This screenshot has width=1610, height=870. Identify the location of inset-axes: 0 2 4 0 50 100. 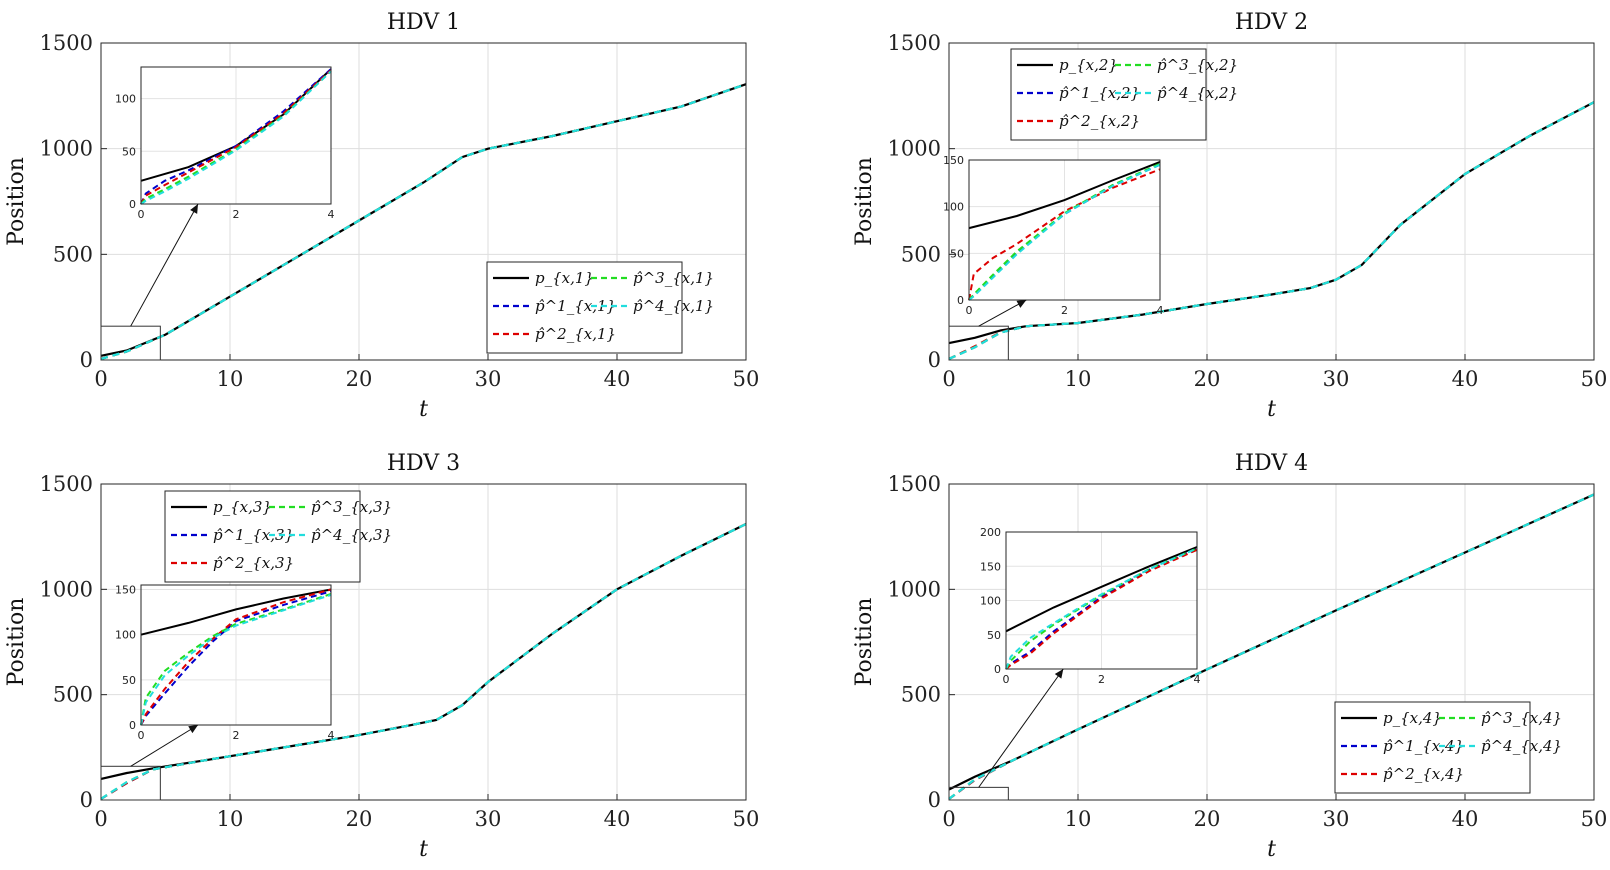
(225, 143).